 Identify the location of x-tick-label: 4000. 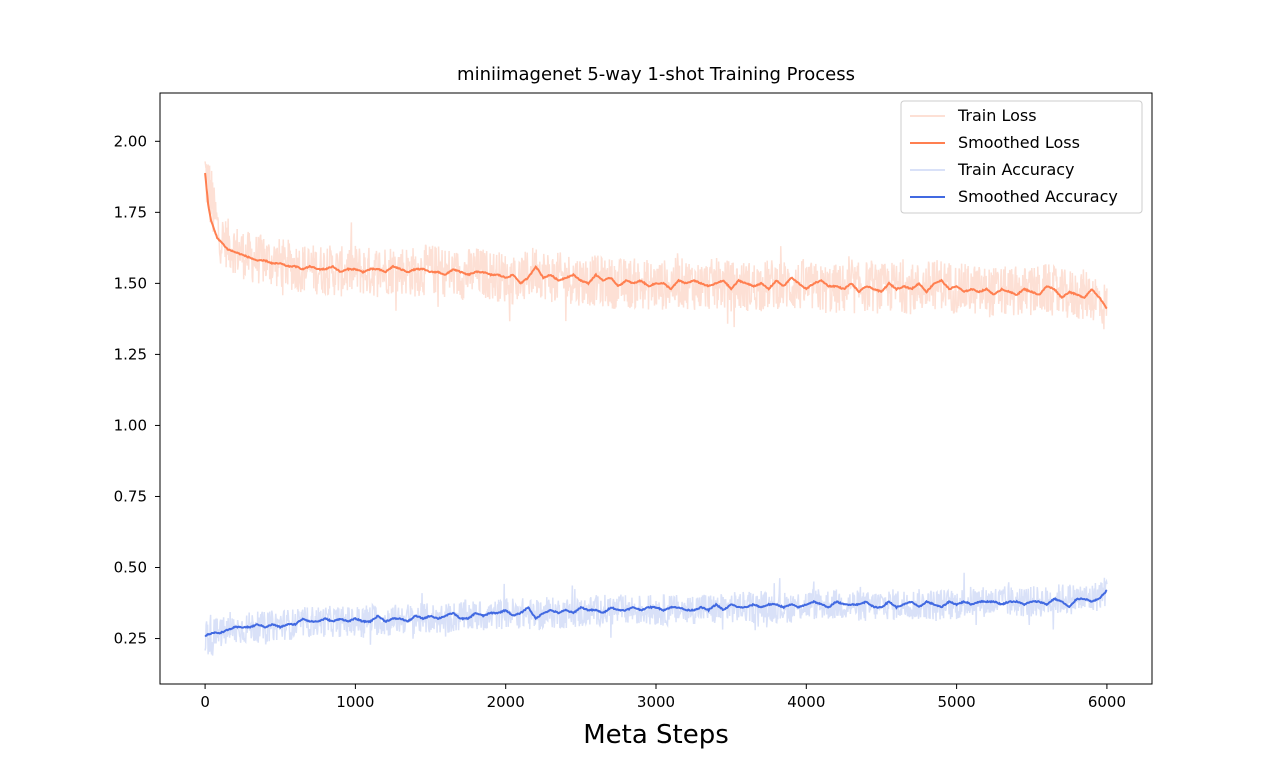
(806, 702).